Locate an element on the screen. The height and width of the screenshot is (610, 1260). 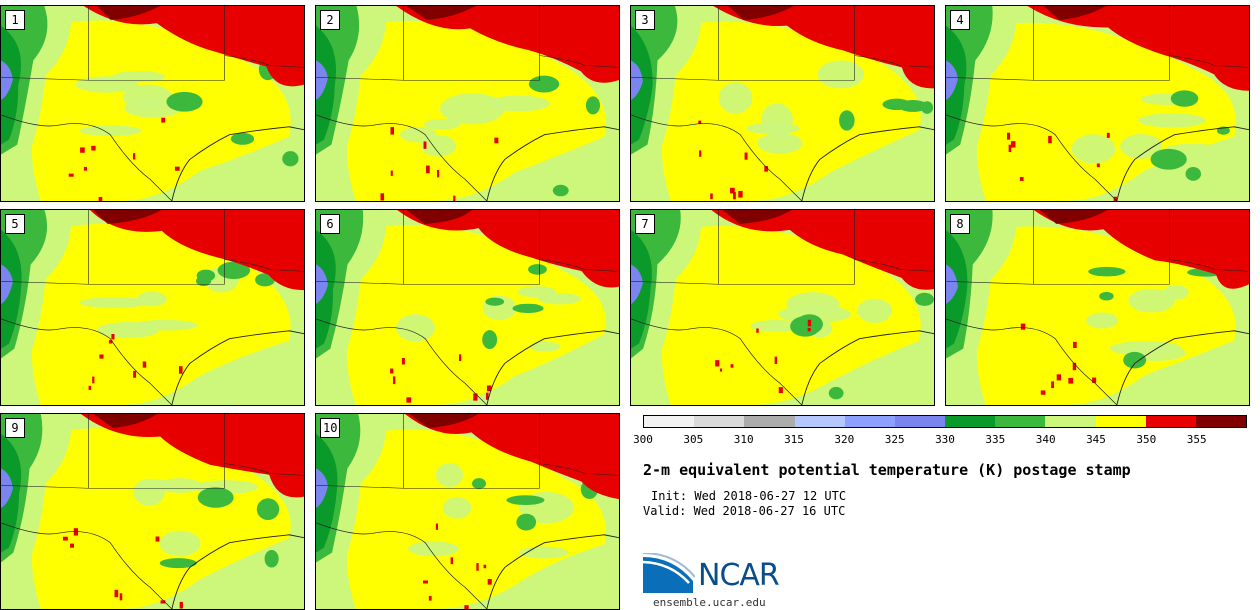
map-panel-8: 8 is located at coordinates (1097, 307).